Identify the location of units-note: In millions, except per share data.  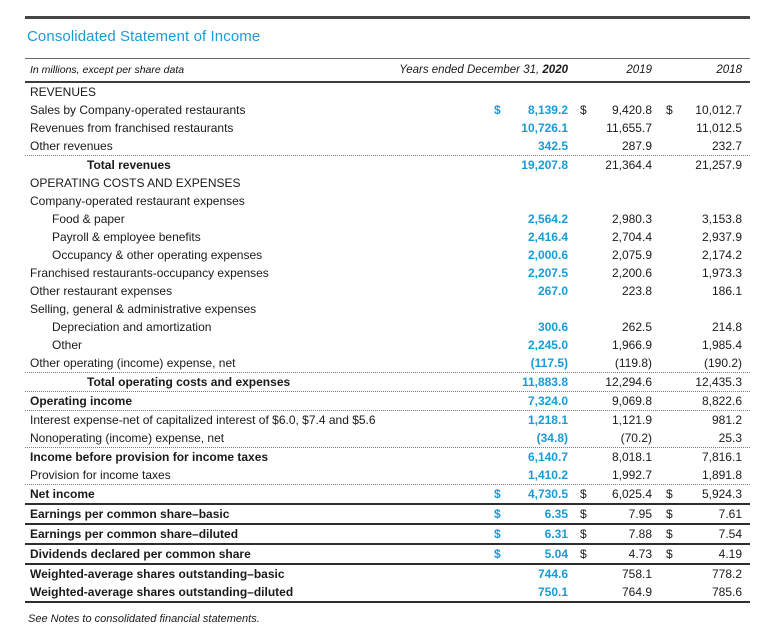
(107, 70).